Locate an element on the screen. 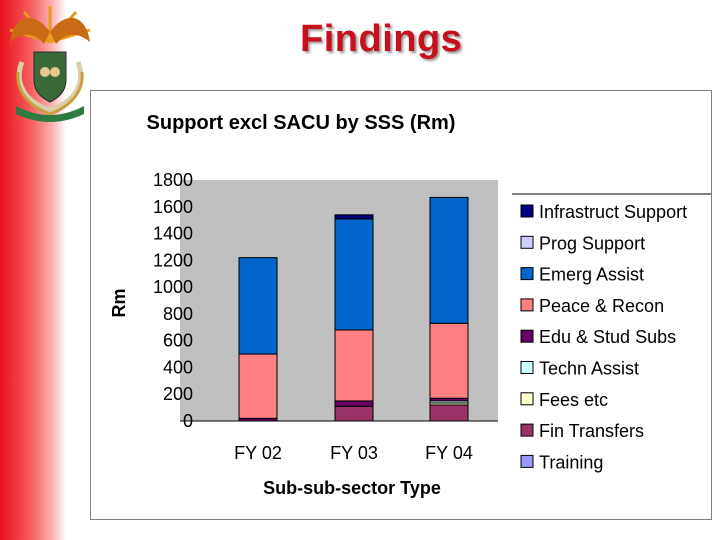  legend-label: Prog Support is located at coordinates (592, 243).